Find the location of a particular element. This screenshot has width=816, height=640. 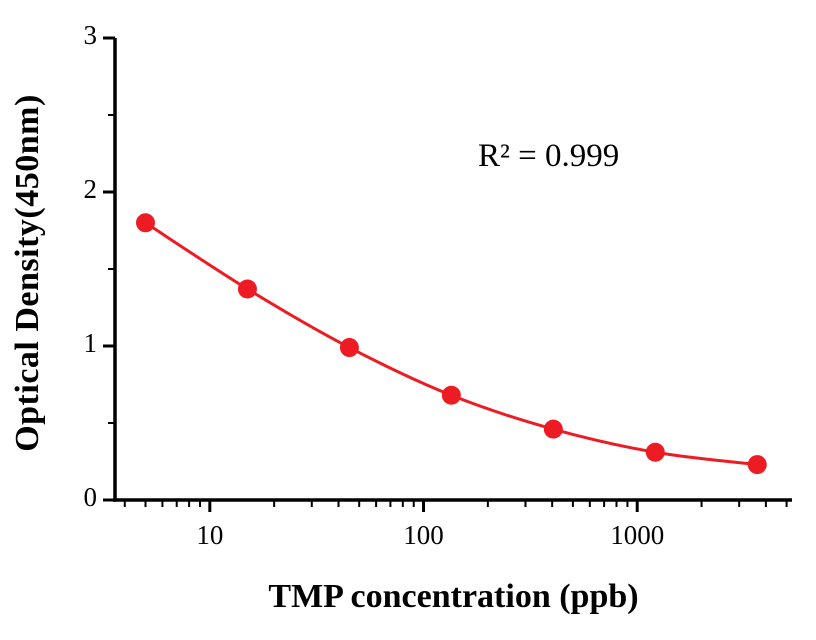

x-tick-label: 10 is located at coordinates (209, 535).